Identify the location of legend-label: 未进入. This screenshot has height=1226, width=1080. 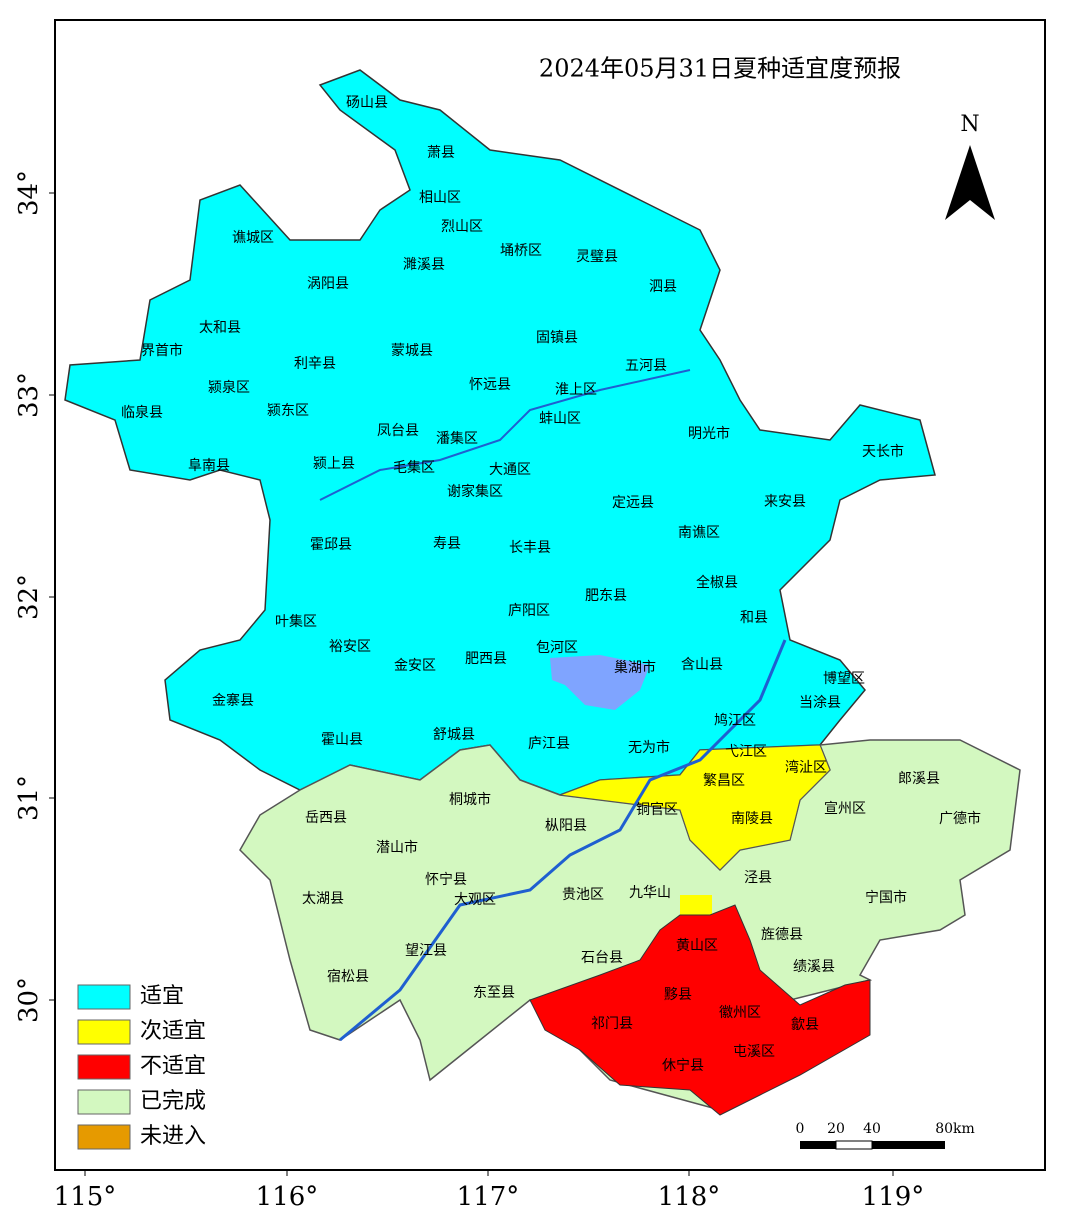
(173, 1136).